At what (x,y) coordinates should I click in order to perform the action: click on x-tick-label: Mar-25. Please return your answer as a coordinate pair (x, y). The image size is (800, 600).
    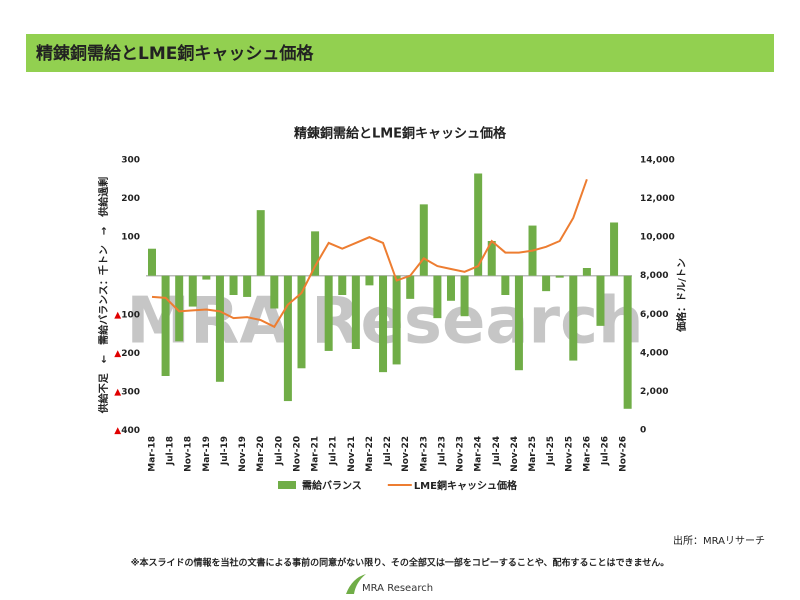
    Looking at the image, I should click on (533, 454).